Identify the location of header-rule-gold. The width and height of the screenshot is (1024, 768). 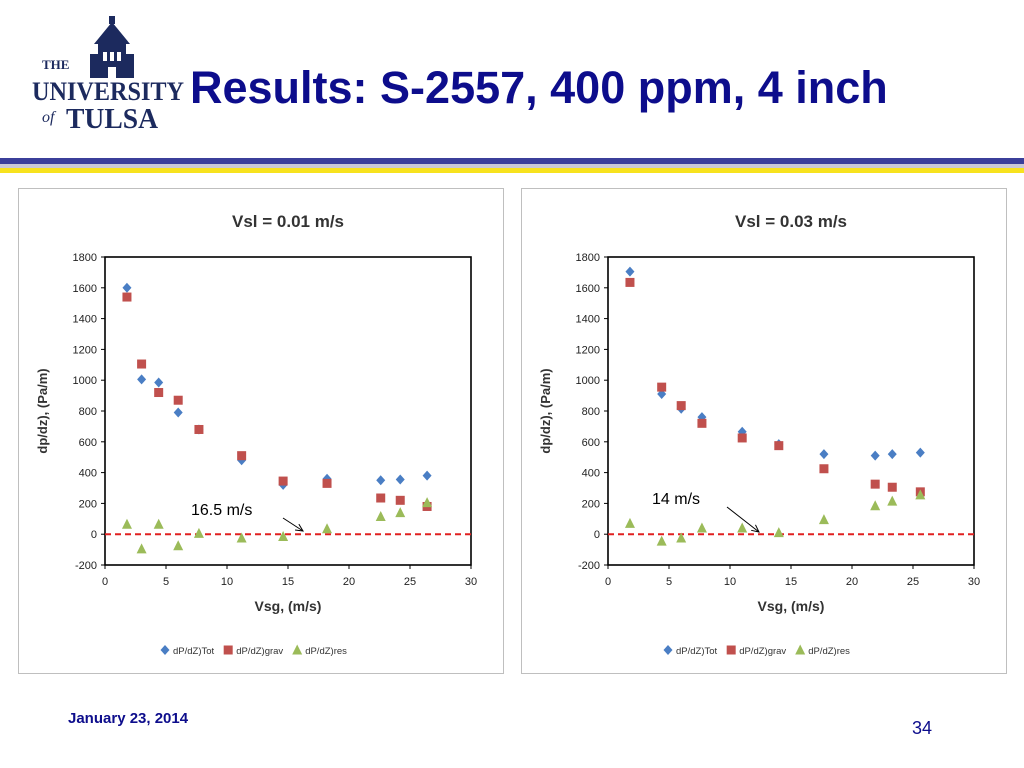
(512, 170).